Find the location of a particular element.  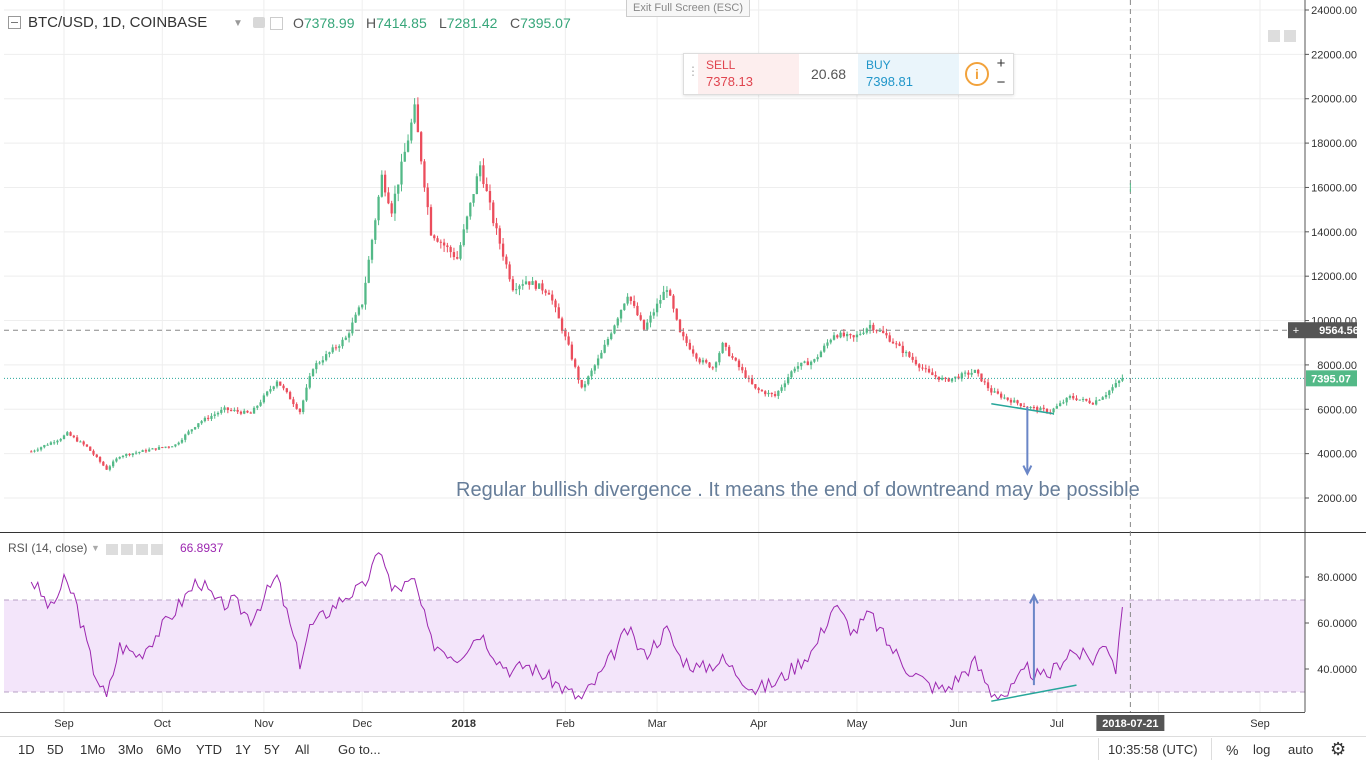

rsi-label: RSI (14, close) is located at coordinates (48, 548).